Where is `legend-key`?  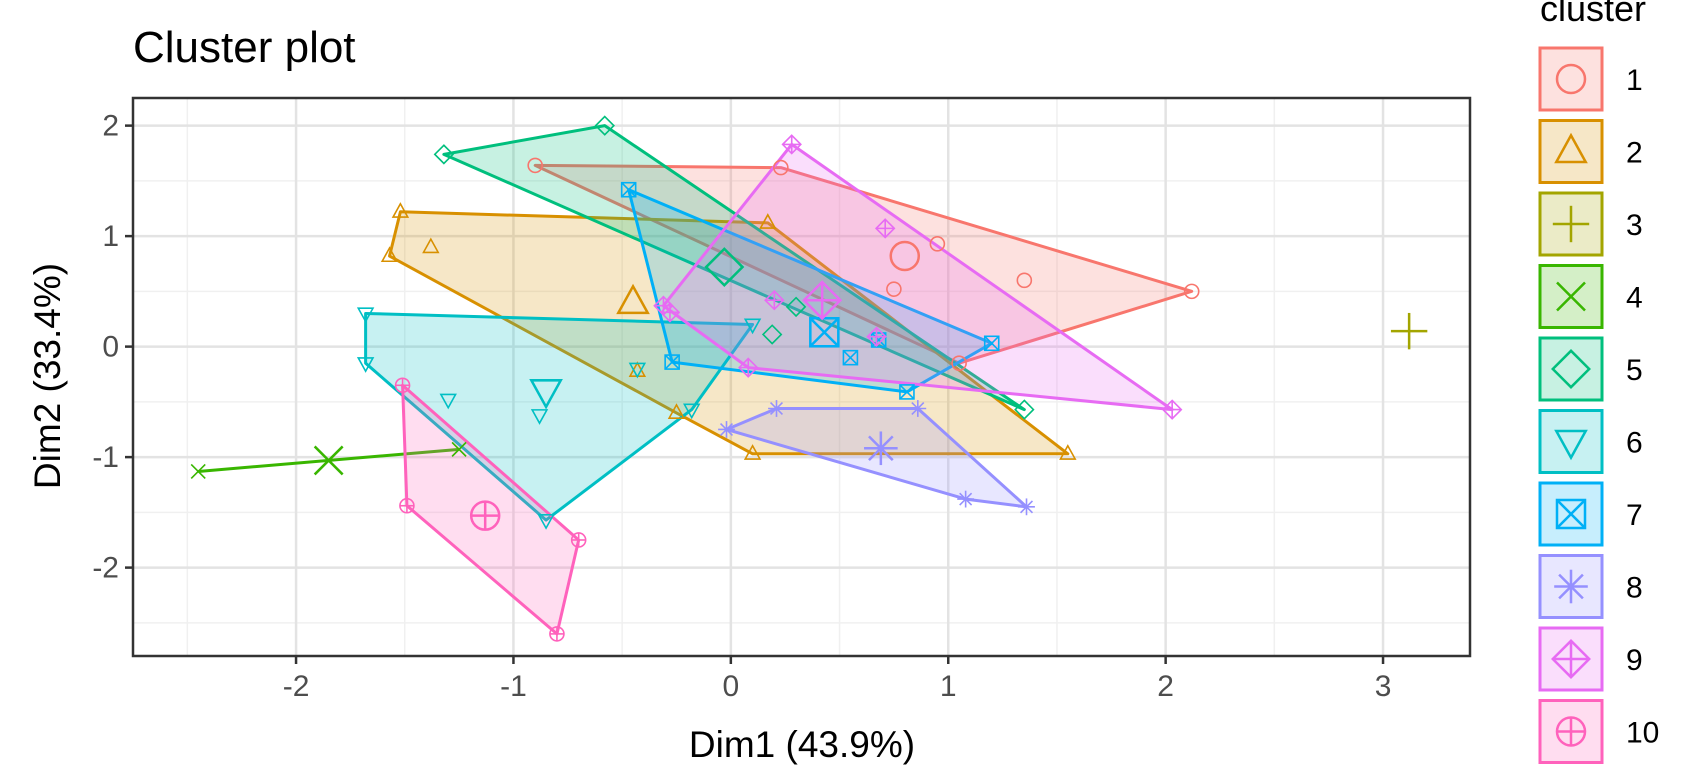
legend-key is located at coordinates (1571, 79).